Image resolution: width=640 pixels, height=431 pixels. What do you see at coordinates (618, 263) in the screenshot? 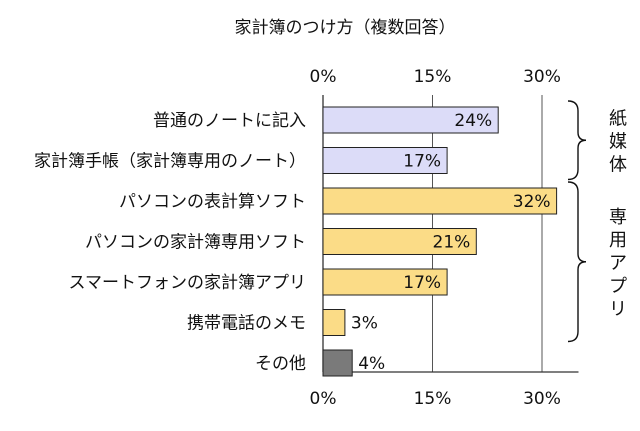
I see `group-label: 専用アプリ` at bounding box center [618, 263].